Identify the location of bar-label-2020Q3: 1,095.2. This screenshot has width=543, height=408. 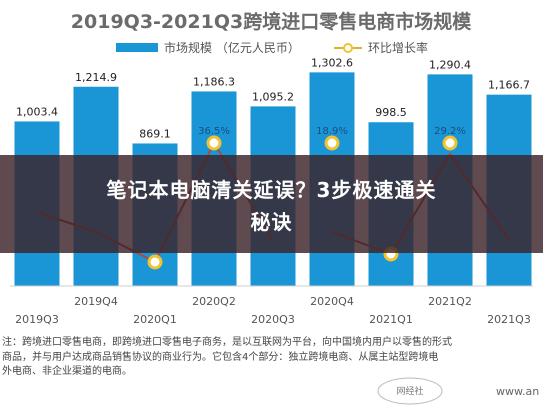
(273, 96).